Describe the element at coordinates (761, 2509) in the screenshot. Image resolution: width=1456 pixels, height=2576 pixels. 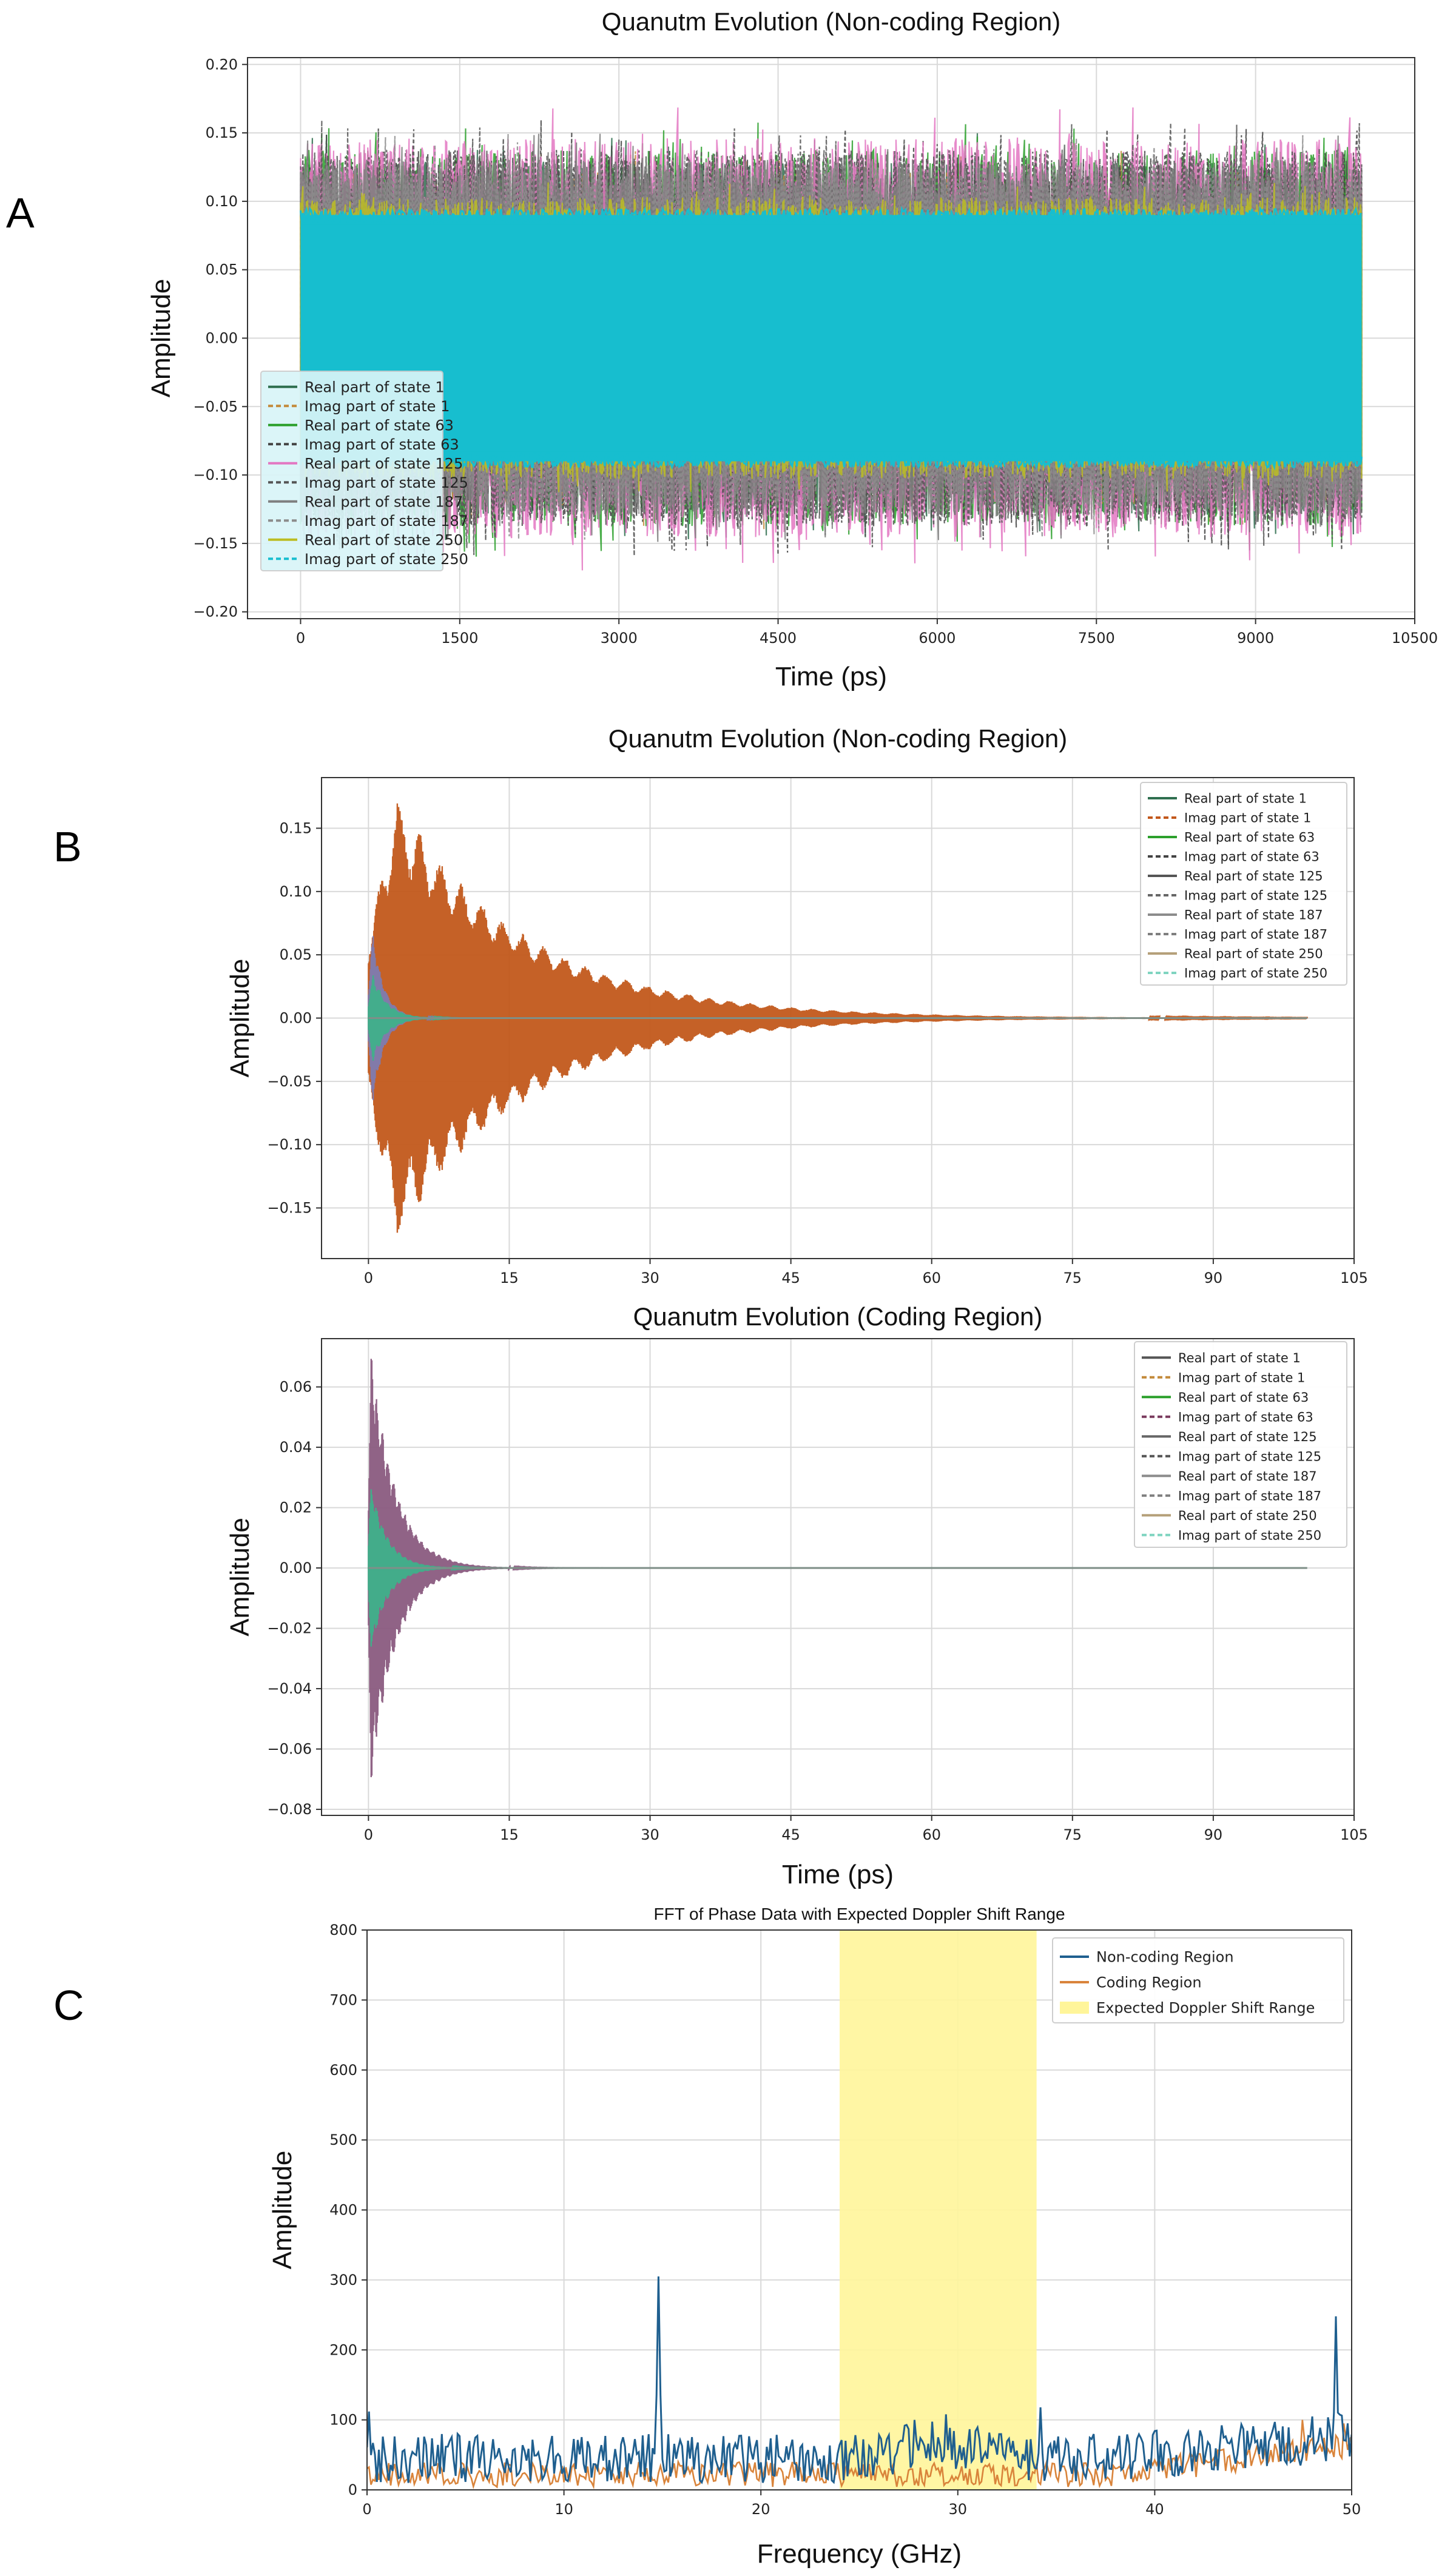
I see `x-tick-label: 20` at that location.